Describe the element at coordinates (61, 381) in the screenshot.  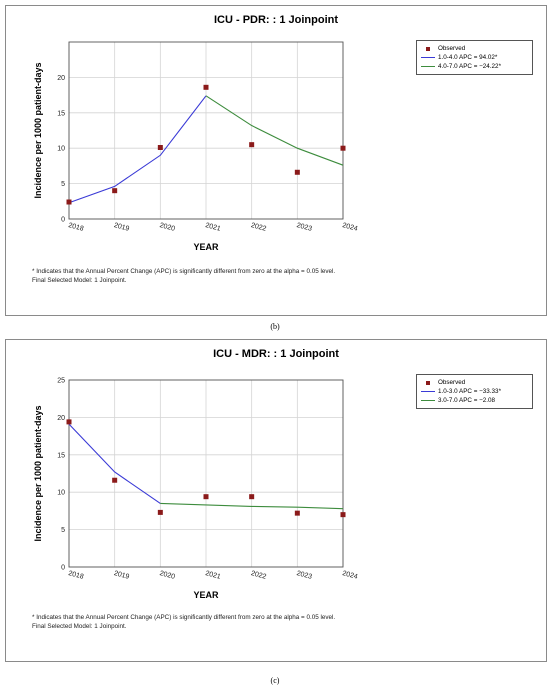
I see `y-tick-label: 25` at that location.